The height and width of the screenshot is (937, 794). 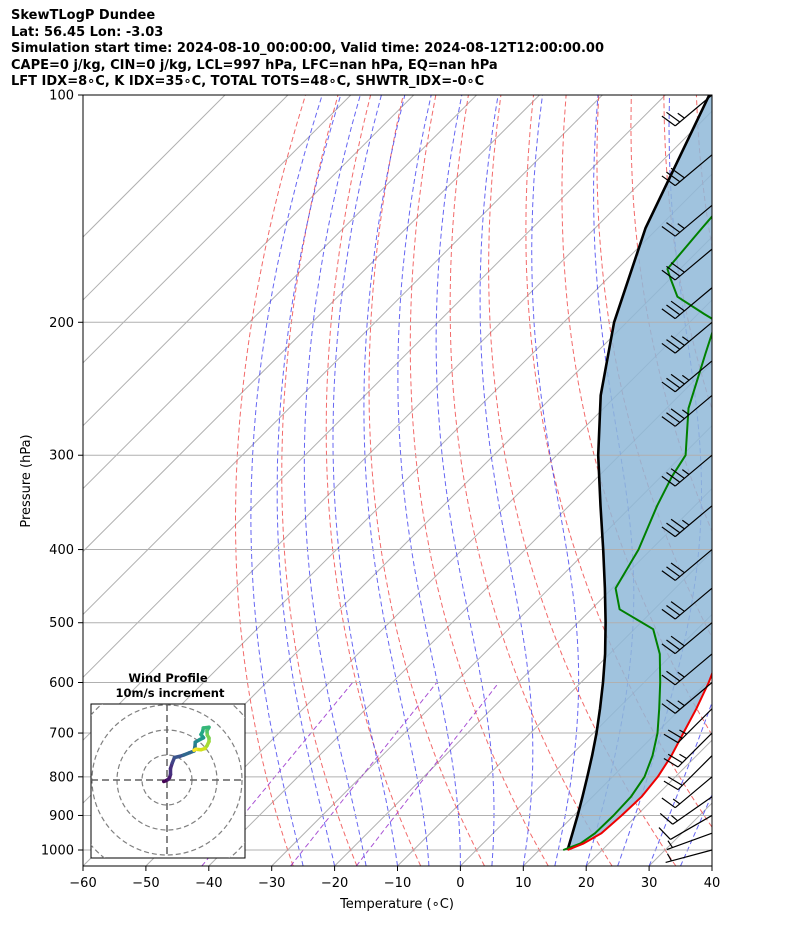 What do you see at coordinates (61, 550) in the screenshot?
I see `y-tick-label: 400` at bounding box center [61, 550].